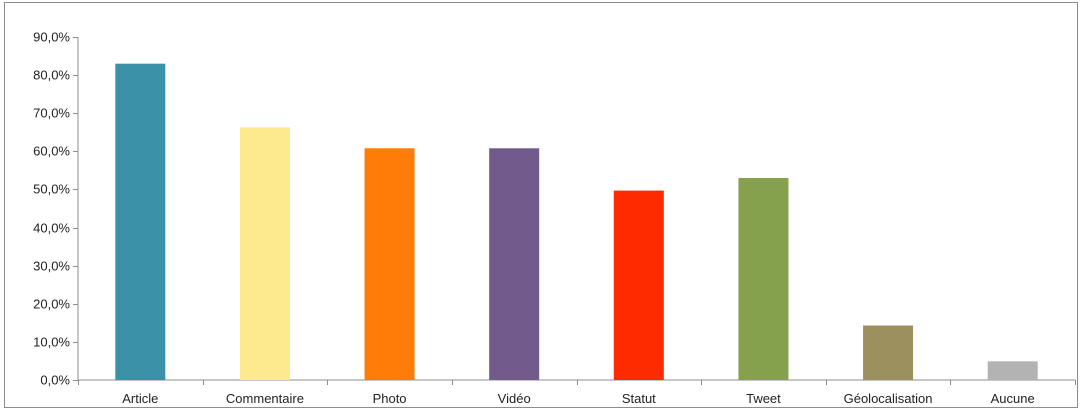 The width and height of the screenshot is (1084, 414). I want to click on x-category-label: Vidéo, so click(514, 398).